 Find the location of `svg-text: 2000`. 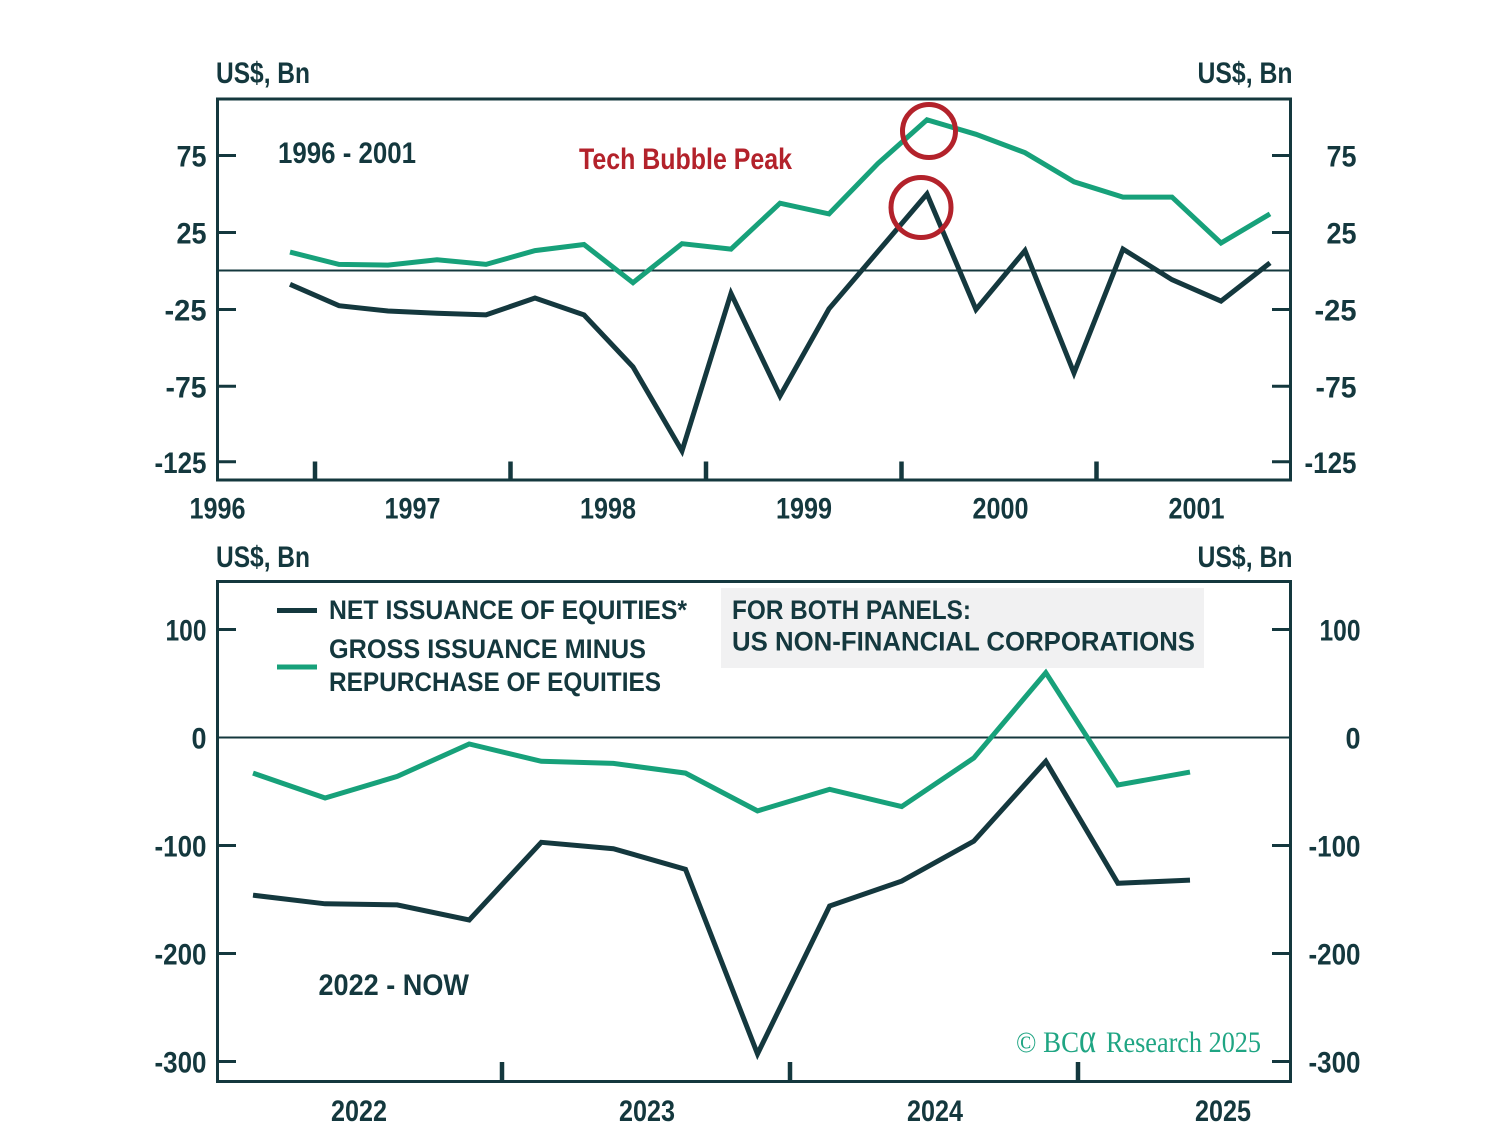

svg-text: 2000 is located at coordinates (1001, 509).